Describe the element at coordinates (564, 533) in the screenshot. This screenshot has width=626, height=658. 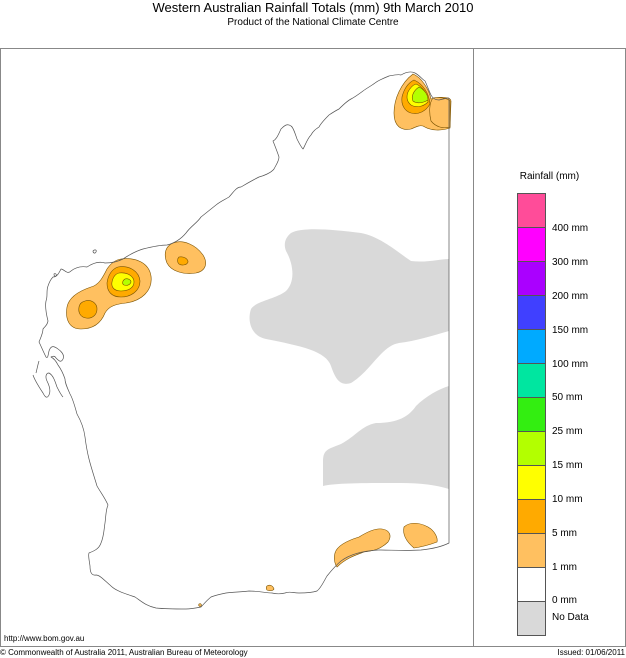
I see `legend-label-5: 5 mm` at that location.